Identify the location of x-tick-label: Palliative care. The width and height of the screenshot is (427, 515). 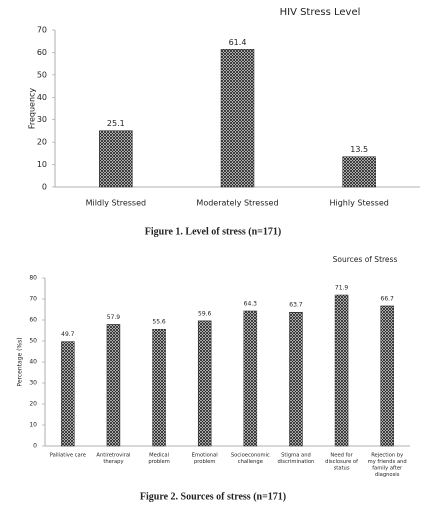
(68, 456).